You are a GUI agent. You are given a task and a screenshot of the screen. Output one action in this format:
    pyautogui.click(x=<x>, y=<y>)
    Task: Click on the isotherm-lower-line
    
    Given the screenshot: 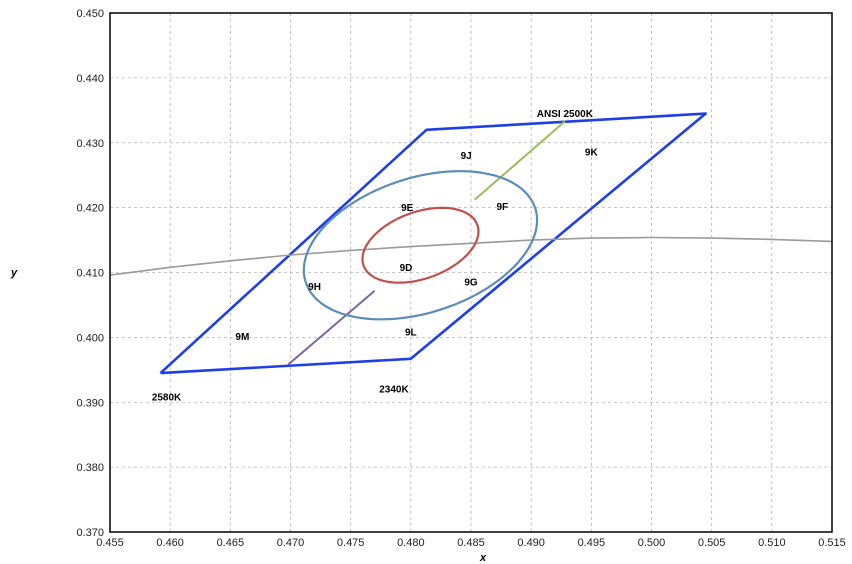 What is the action you would take?
    pyautogui.click(x=331, y=327)
    